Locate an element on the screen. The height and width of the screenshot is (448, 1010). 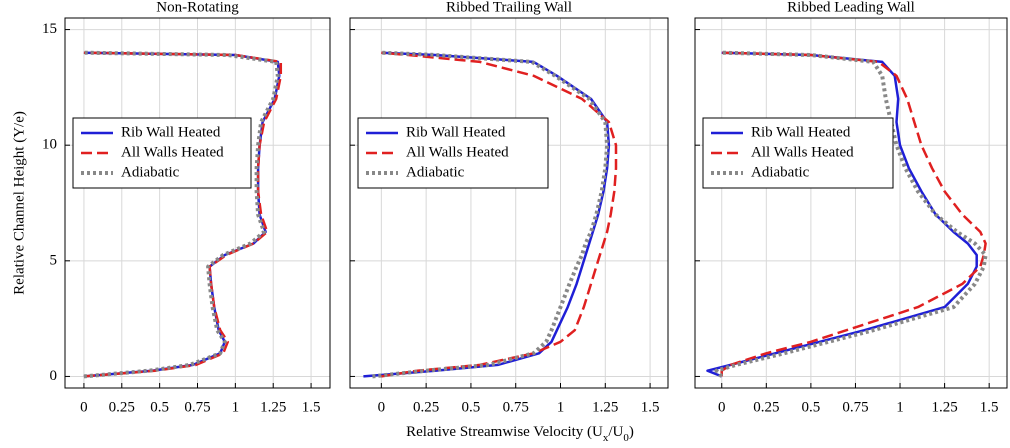
panel-title: Ribbed Leading Wall is located at coordinates (851, 7).